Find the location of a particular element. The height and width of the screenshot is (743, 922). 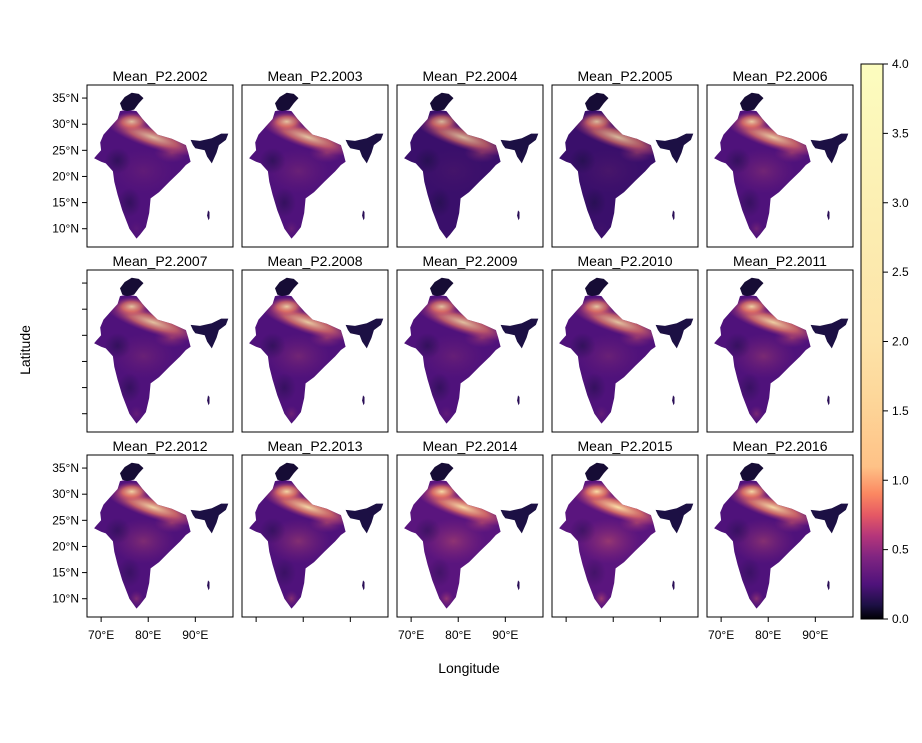

map-panel: Mean_P2.2013 is located at coordinates (315, 530).